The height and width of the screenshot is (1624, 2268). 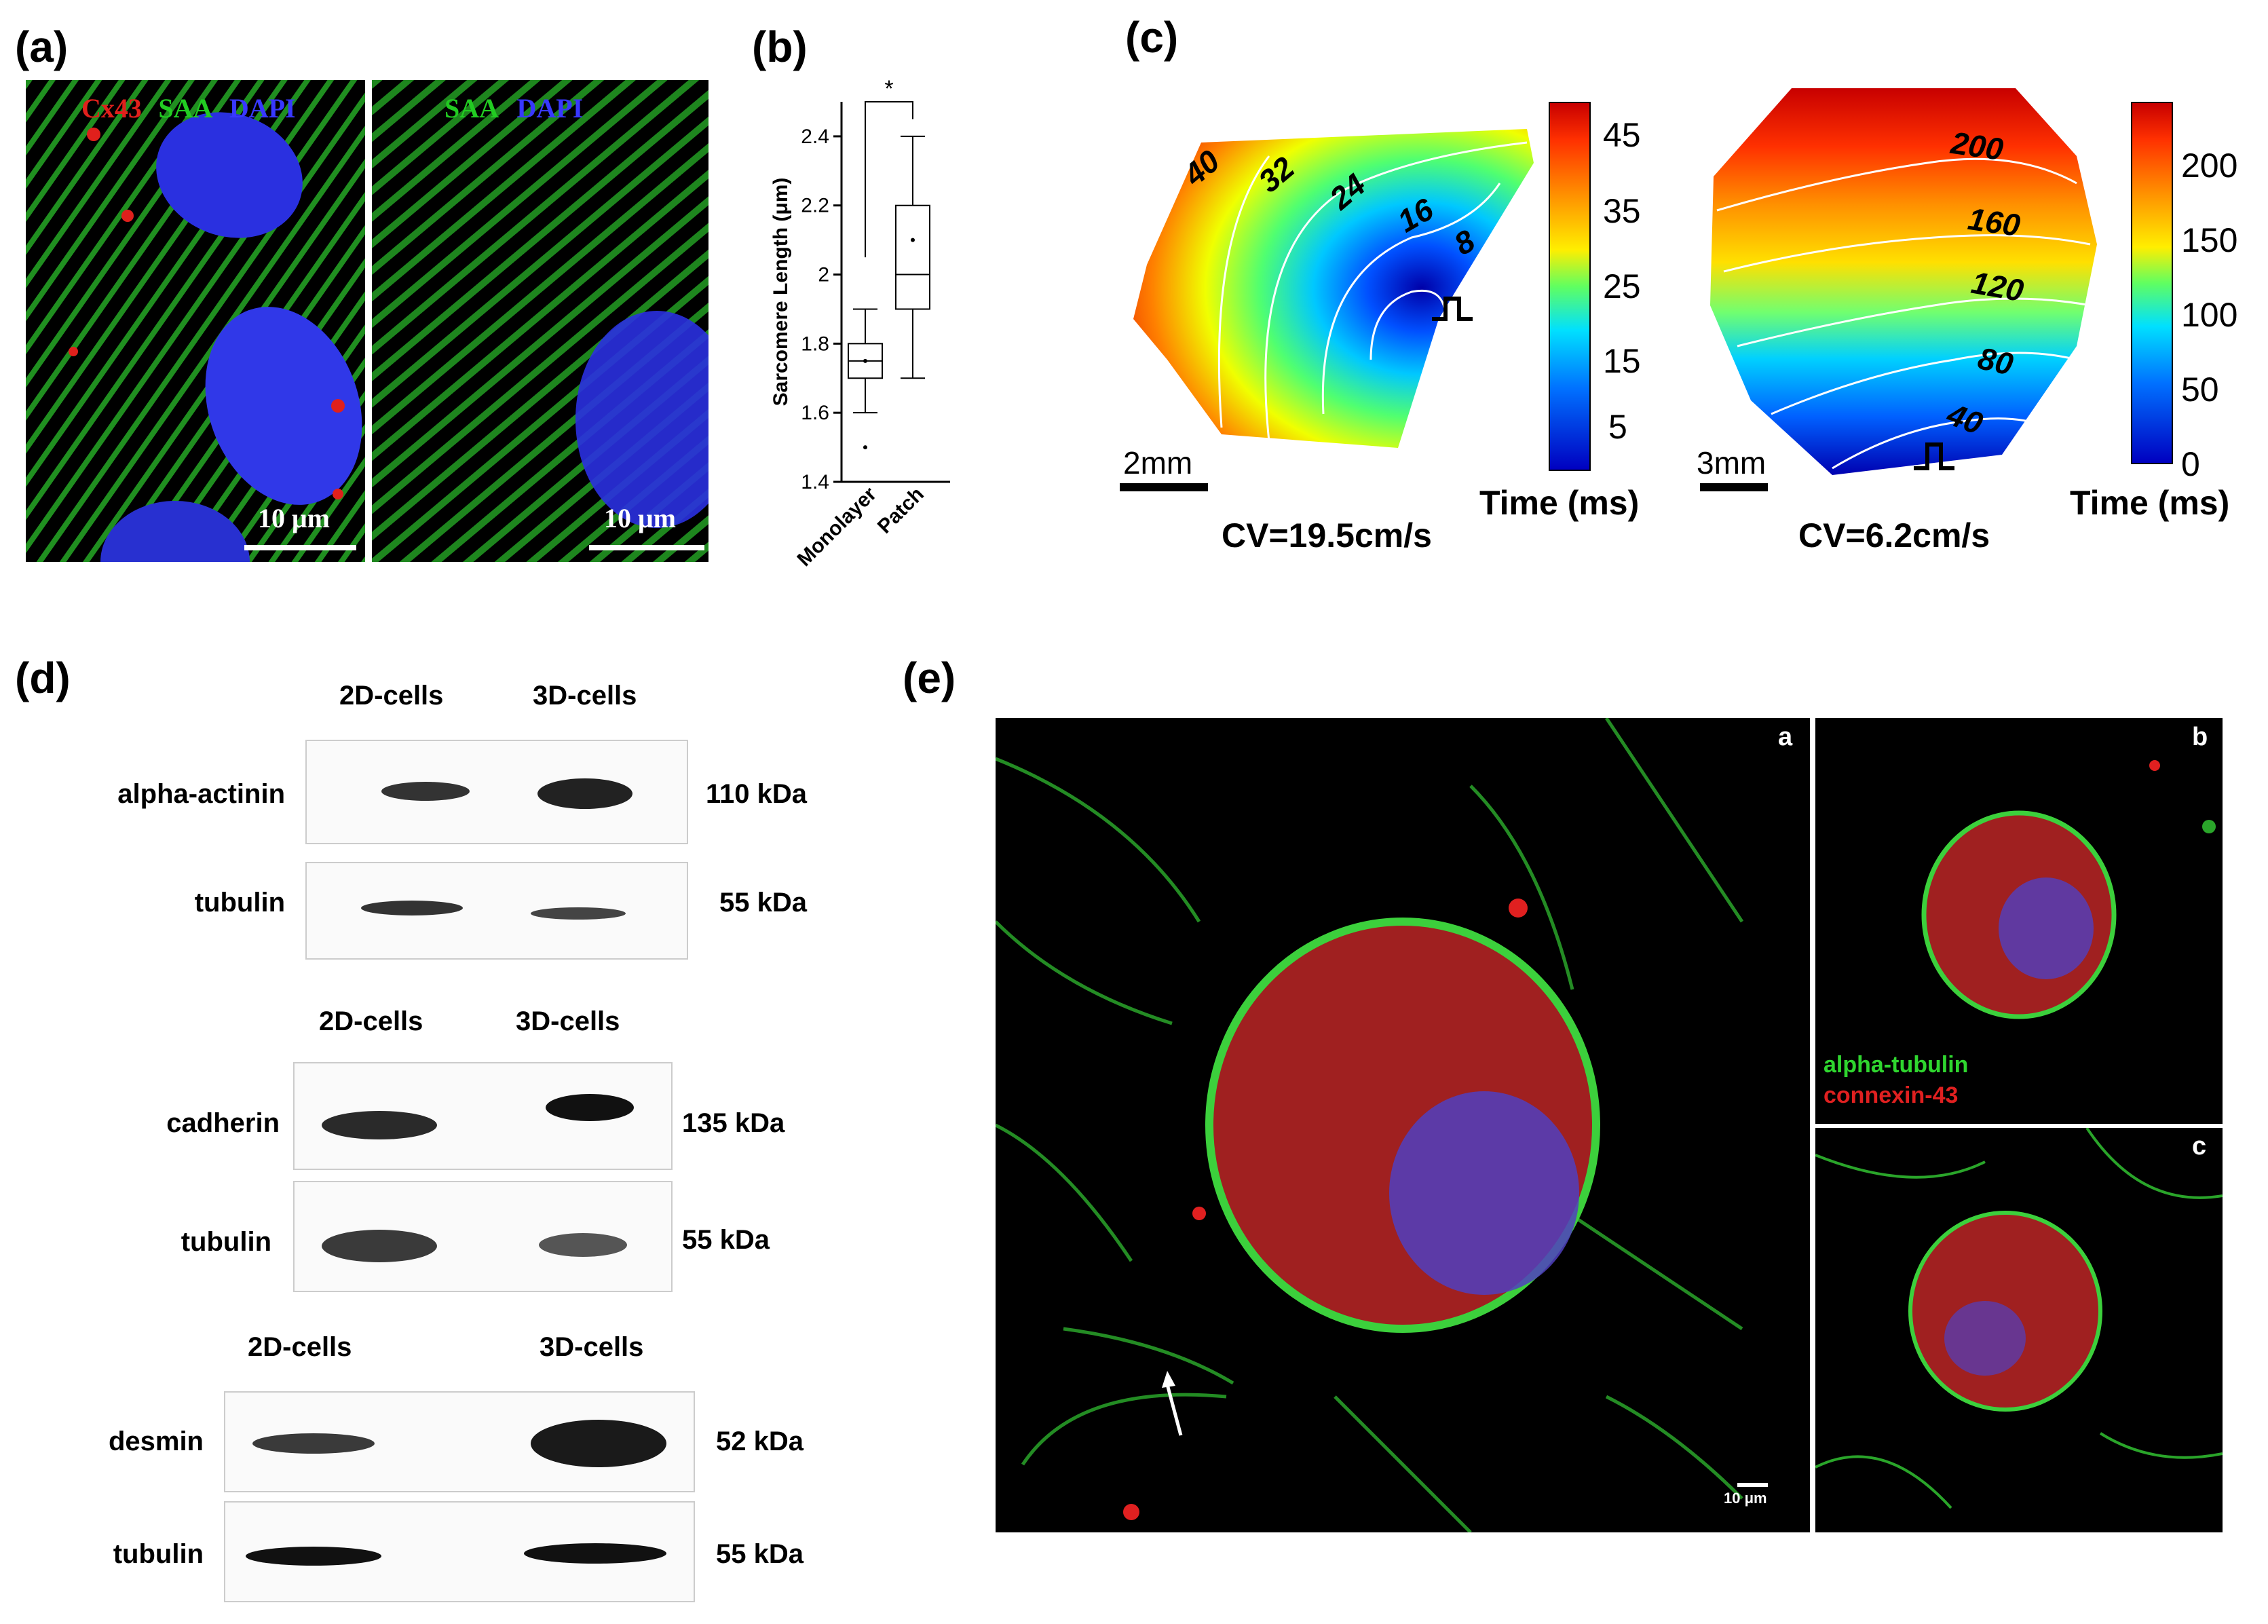 I want to click on micrograph-e-scale-label: 10 μm, so click(x=1745, y=1498).